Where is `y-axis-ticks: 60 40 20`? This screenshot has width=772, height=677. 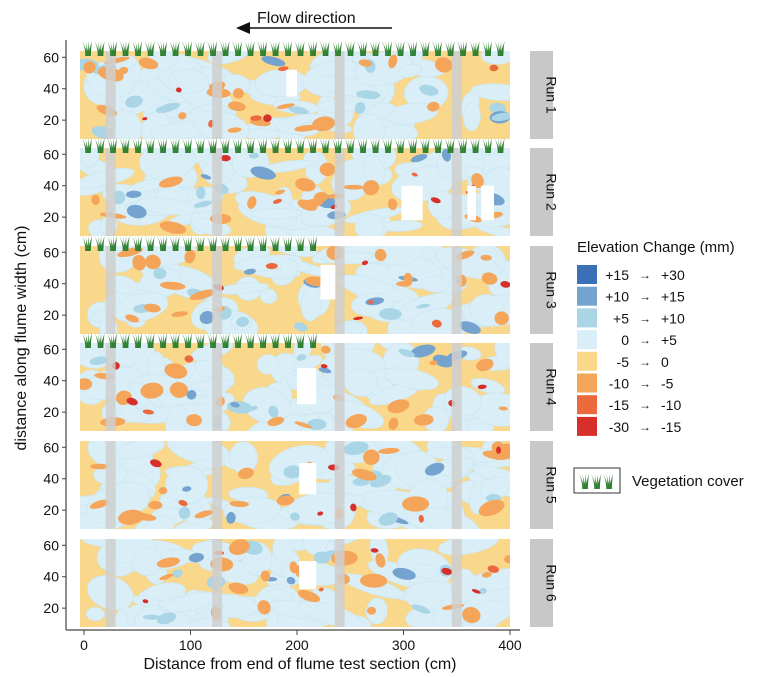
y-axis-ticks: 60 40 20 is located at coordinates (54, 283).